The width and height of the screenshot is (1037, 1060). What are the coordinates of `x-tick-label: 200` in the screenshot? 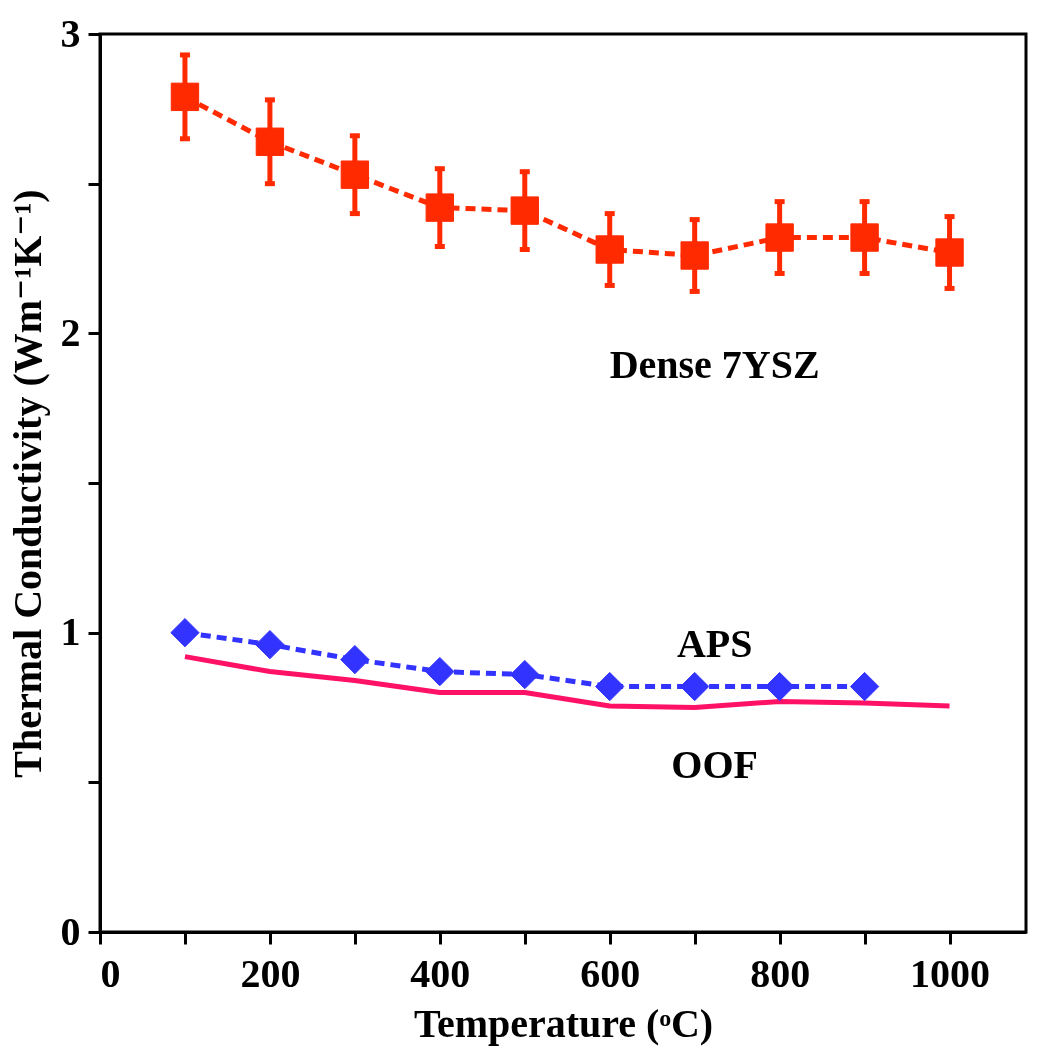 It's located at (270, 973).